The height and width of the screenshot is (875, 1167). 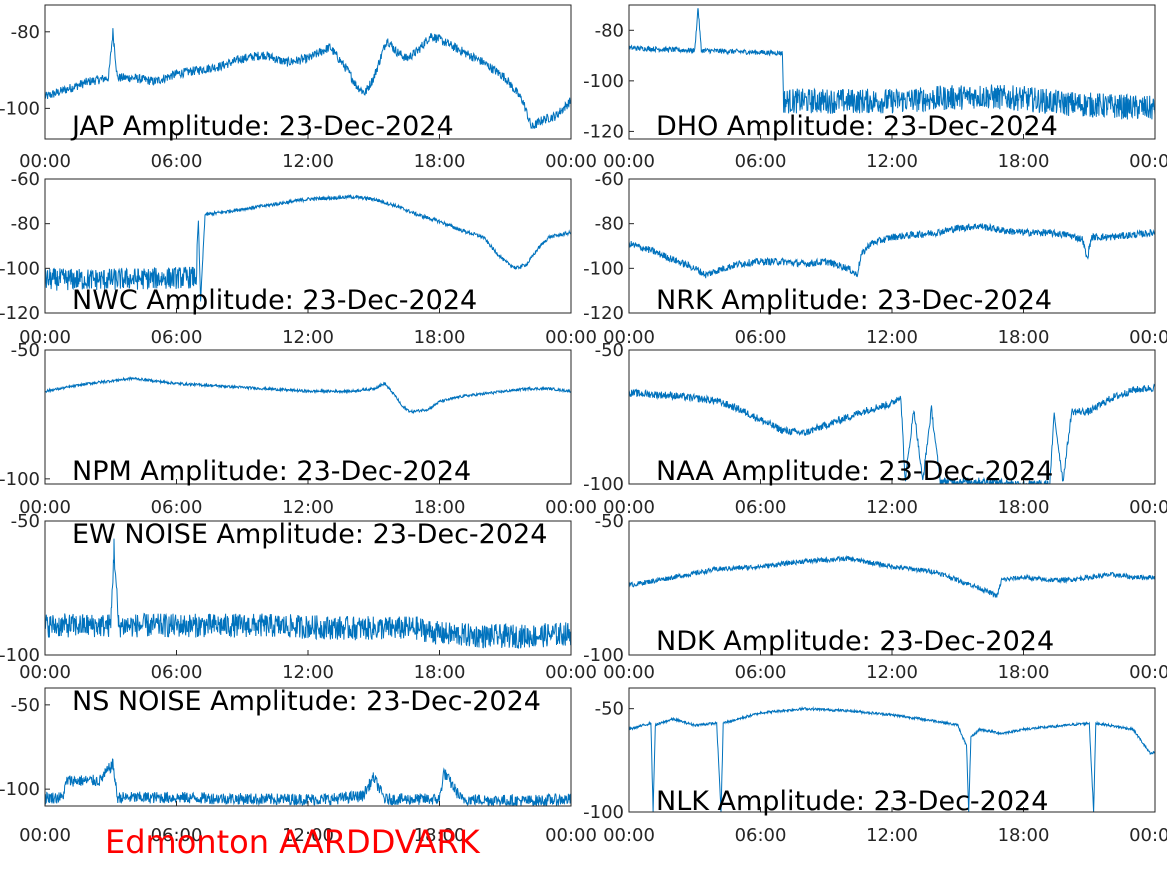 What do you see at coordinates (271, 471) in the screenshot?
I see `panel-title: NPM Amplitude: 23-Dec-2024` at bounding box center [271, 471].